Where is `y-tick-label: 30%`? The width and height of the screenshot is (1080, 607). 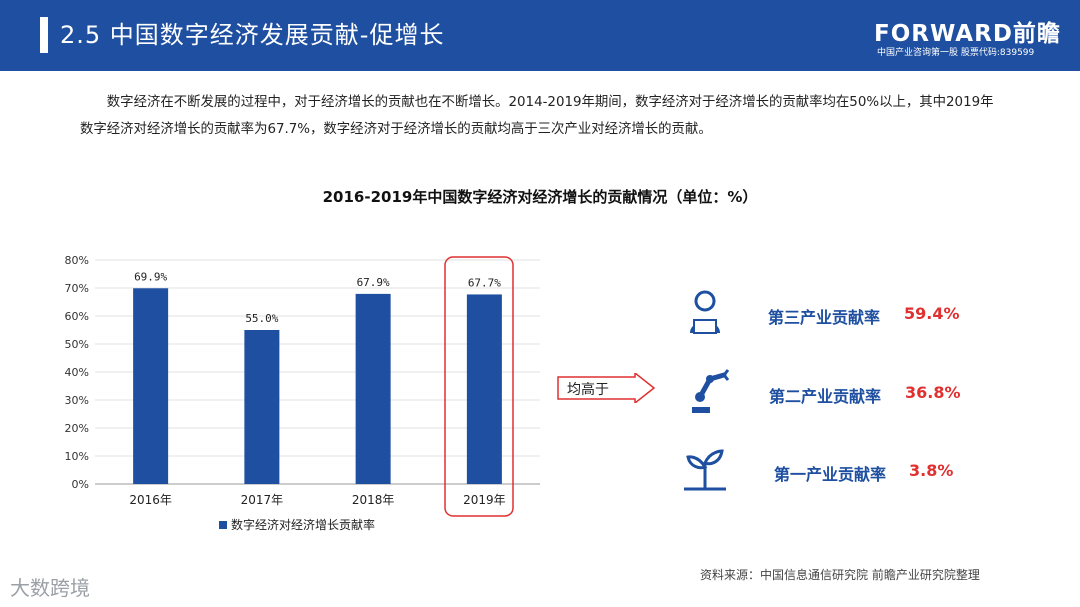 y-tick-label: 30% is located at coordinates (77, 400).